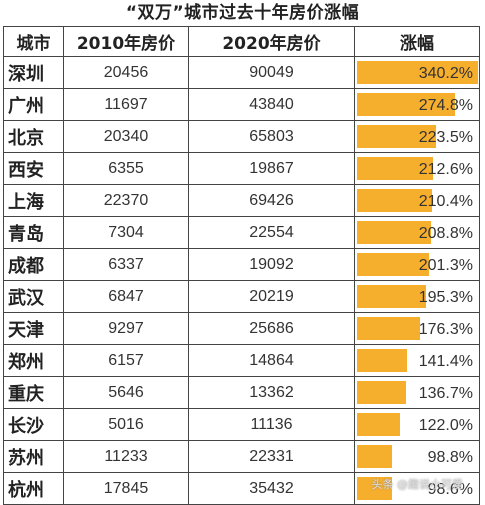  I want to click on table-row: 成都 6337 19092 201.3%, so click(241, 264).